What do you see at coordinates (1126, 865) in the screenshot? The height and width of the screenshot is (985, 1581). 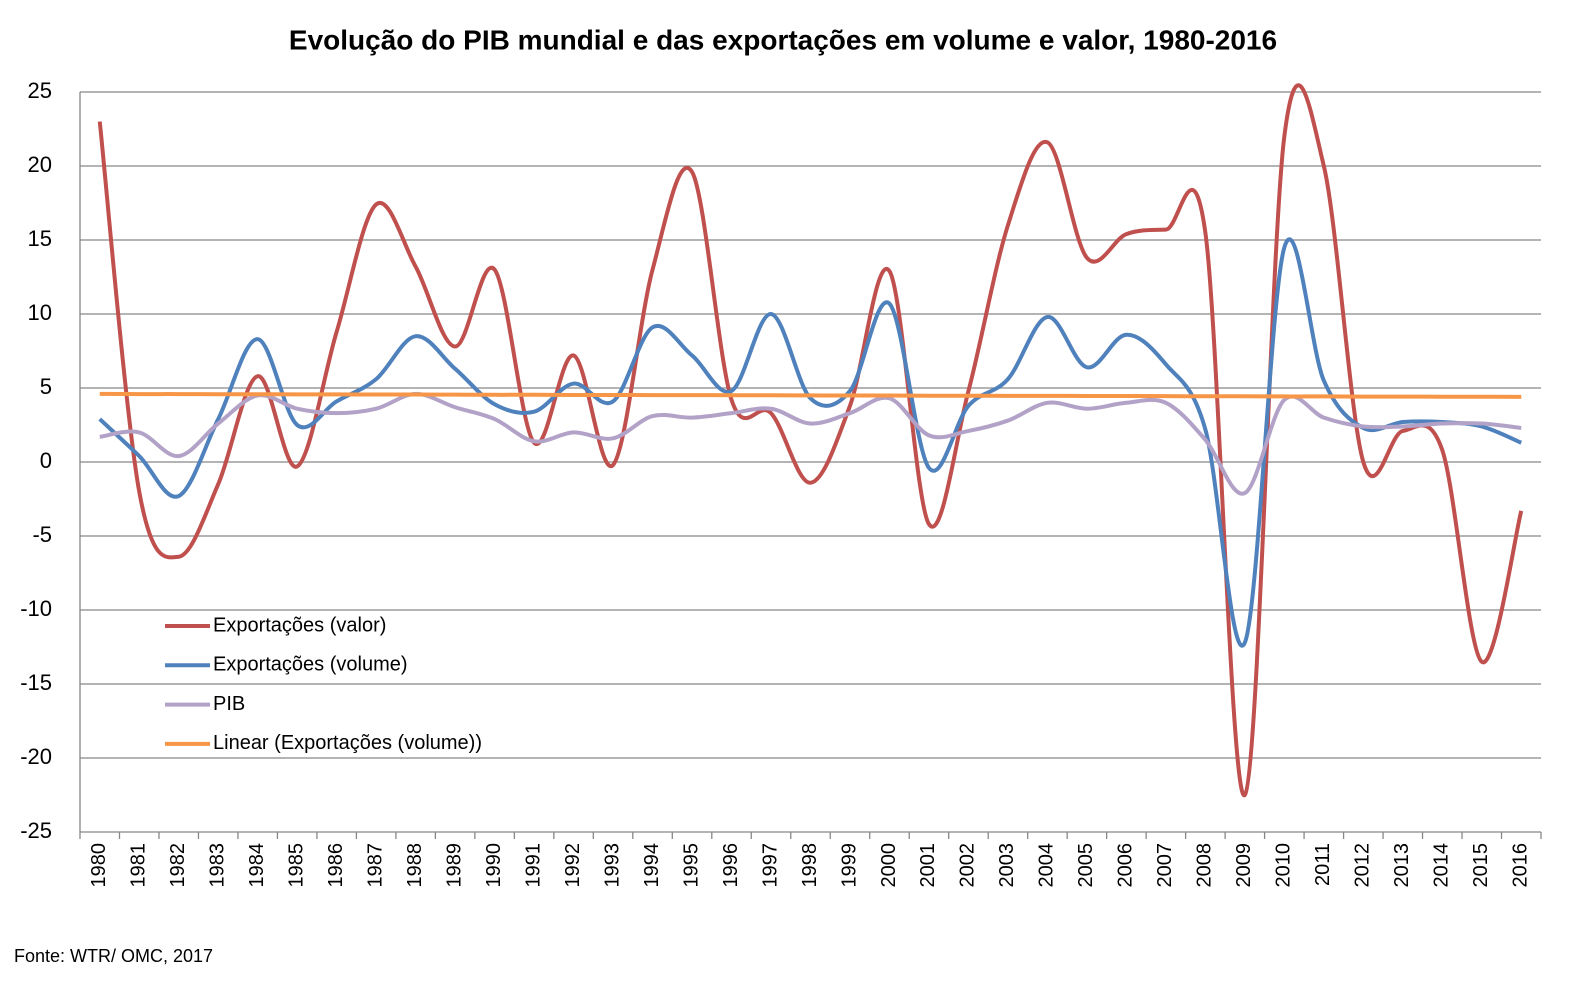 I see `x-tick-label: 2006` at bounding box center [1126, 865].